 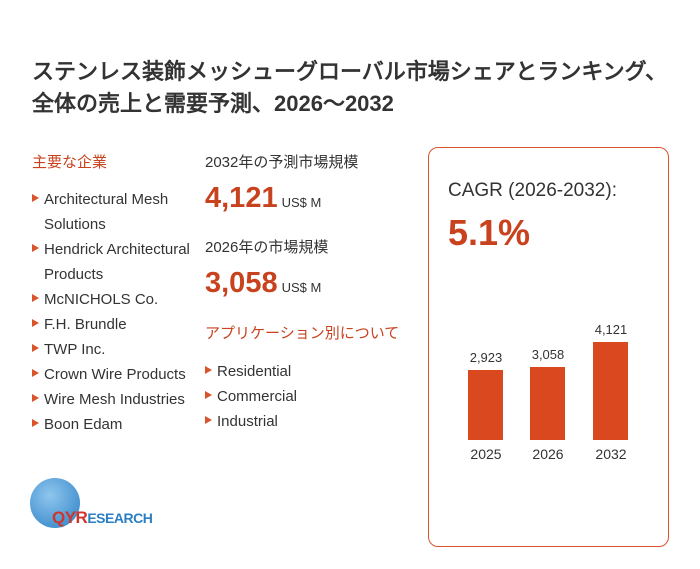 What do you see at coordinates (486, 454) in the screenshot?
I see `x-tick-label: 2025` at bounding box center [486, 454].